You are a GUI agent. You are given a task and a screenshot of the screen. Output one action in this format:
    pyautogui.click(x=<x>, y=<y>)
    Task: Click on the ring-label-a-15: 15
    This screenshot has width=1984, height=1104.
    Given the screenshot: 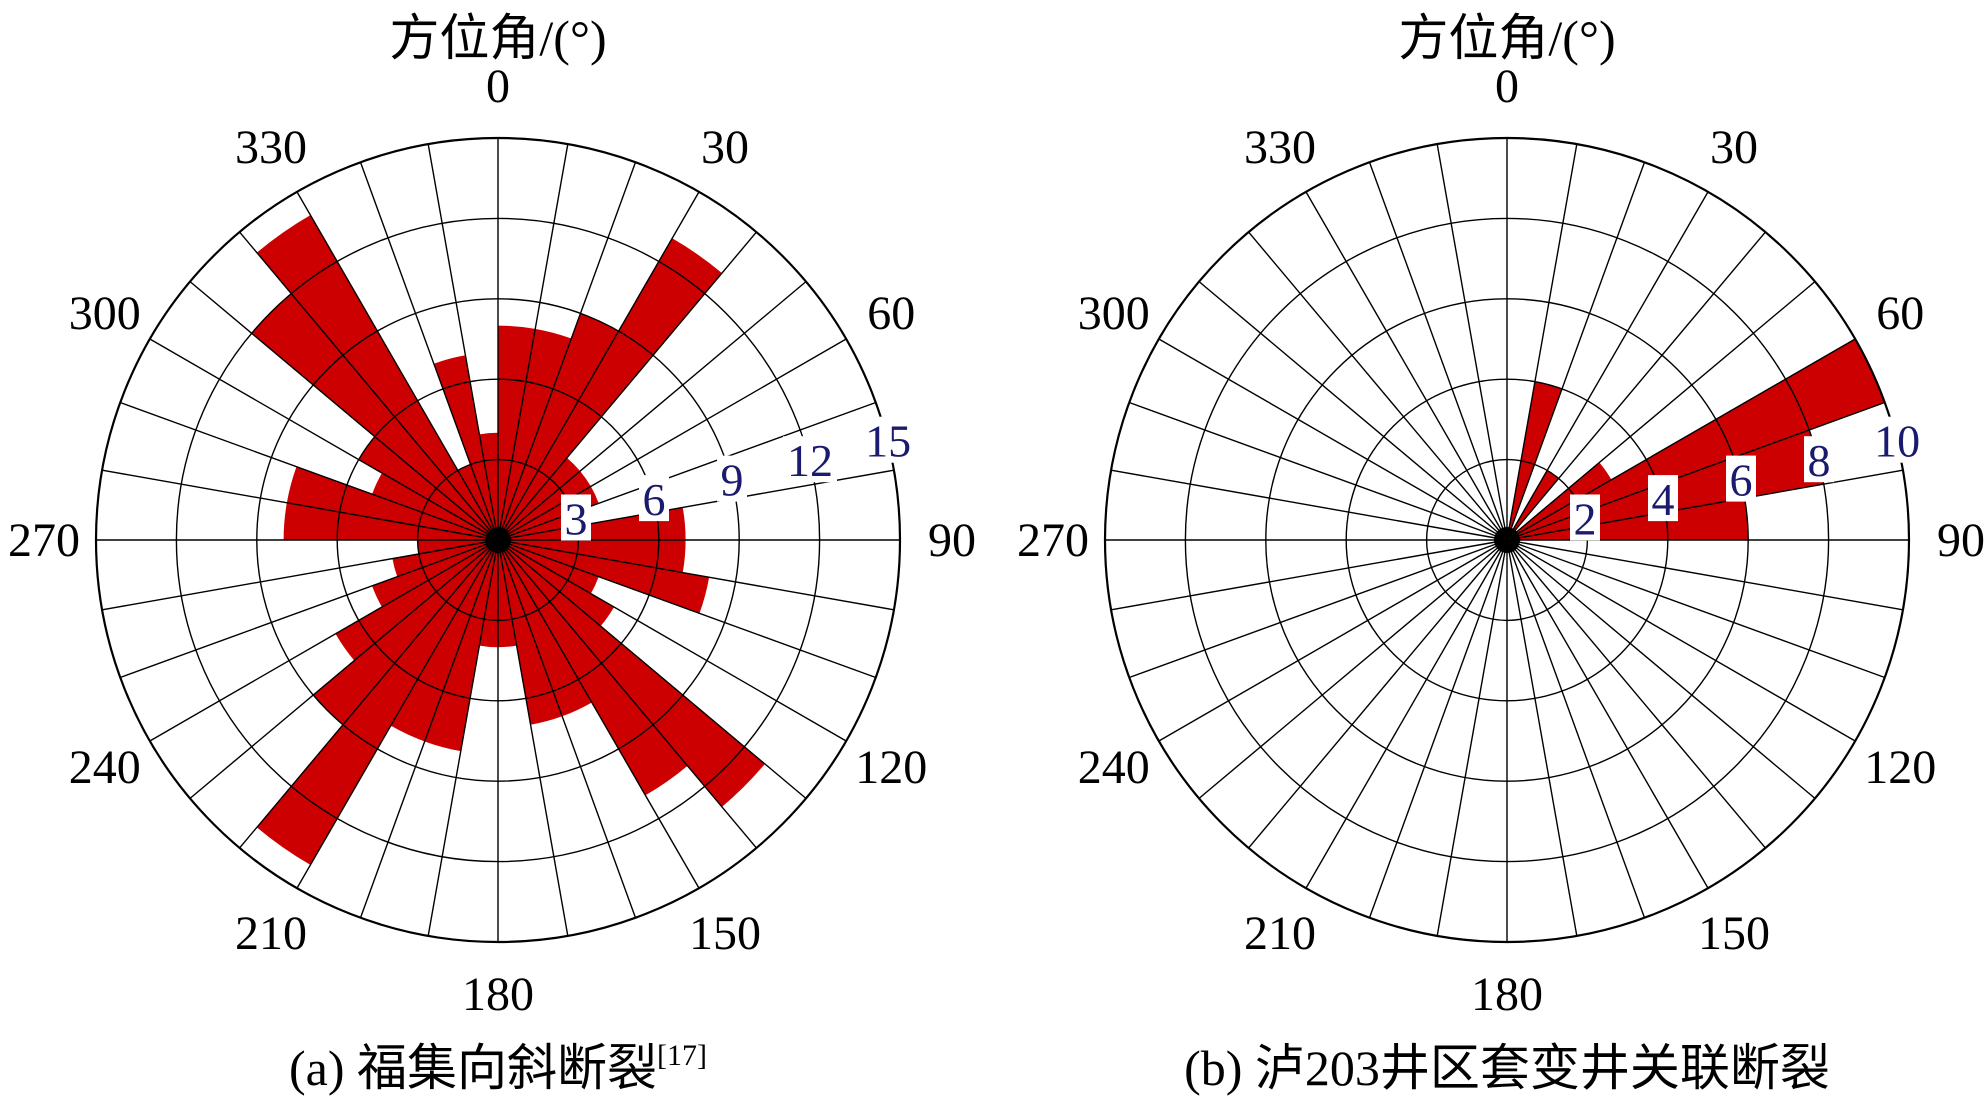 What is the action you would take?
    pyautogui.click(x=888, y=441)
    